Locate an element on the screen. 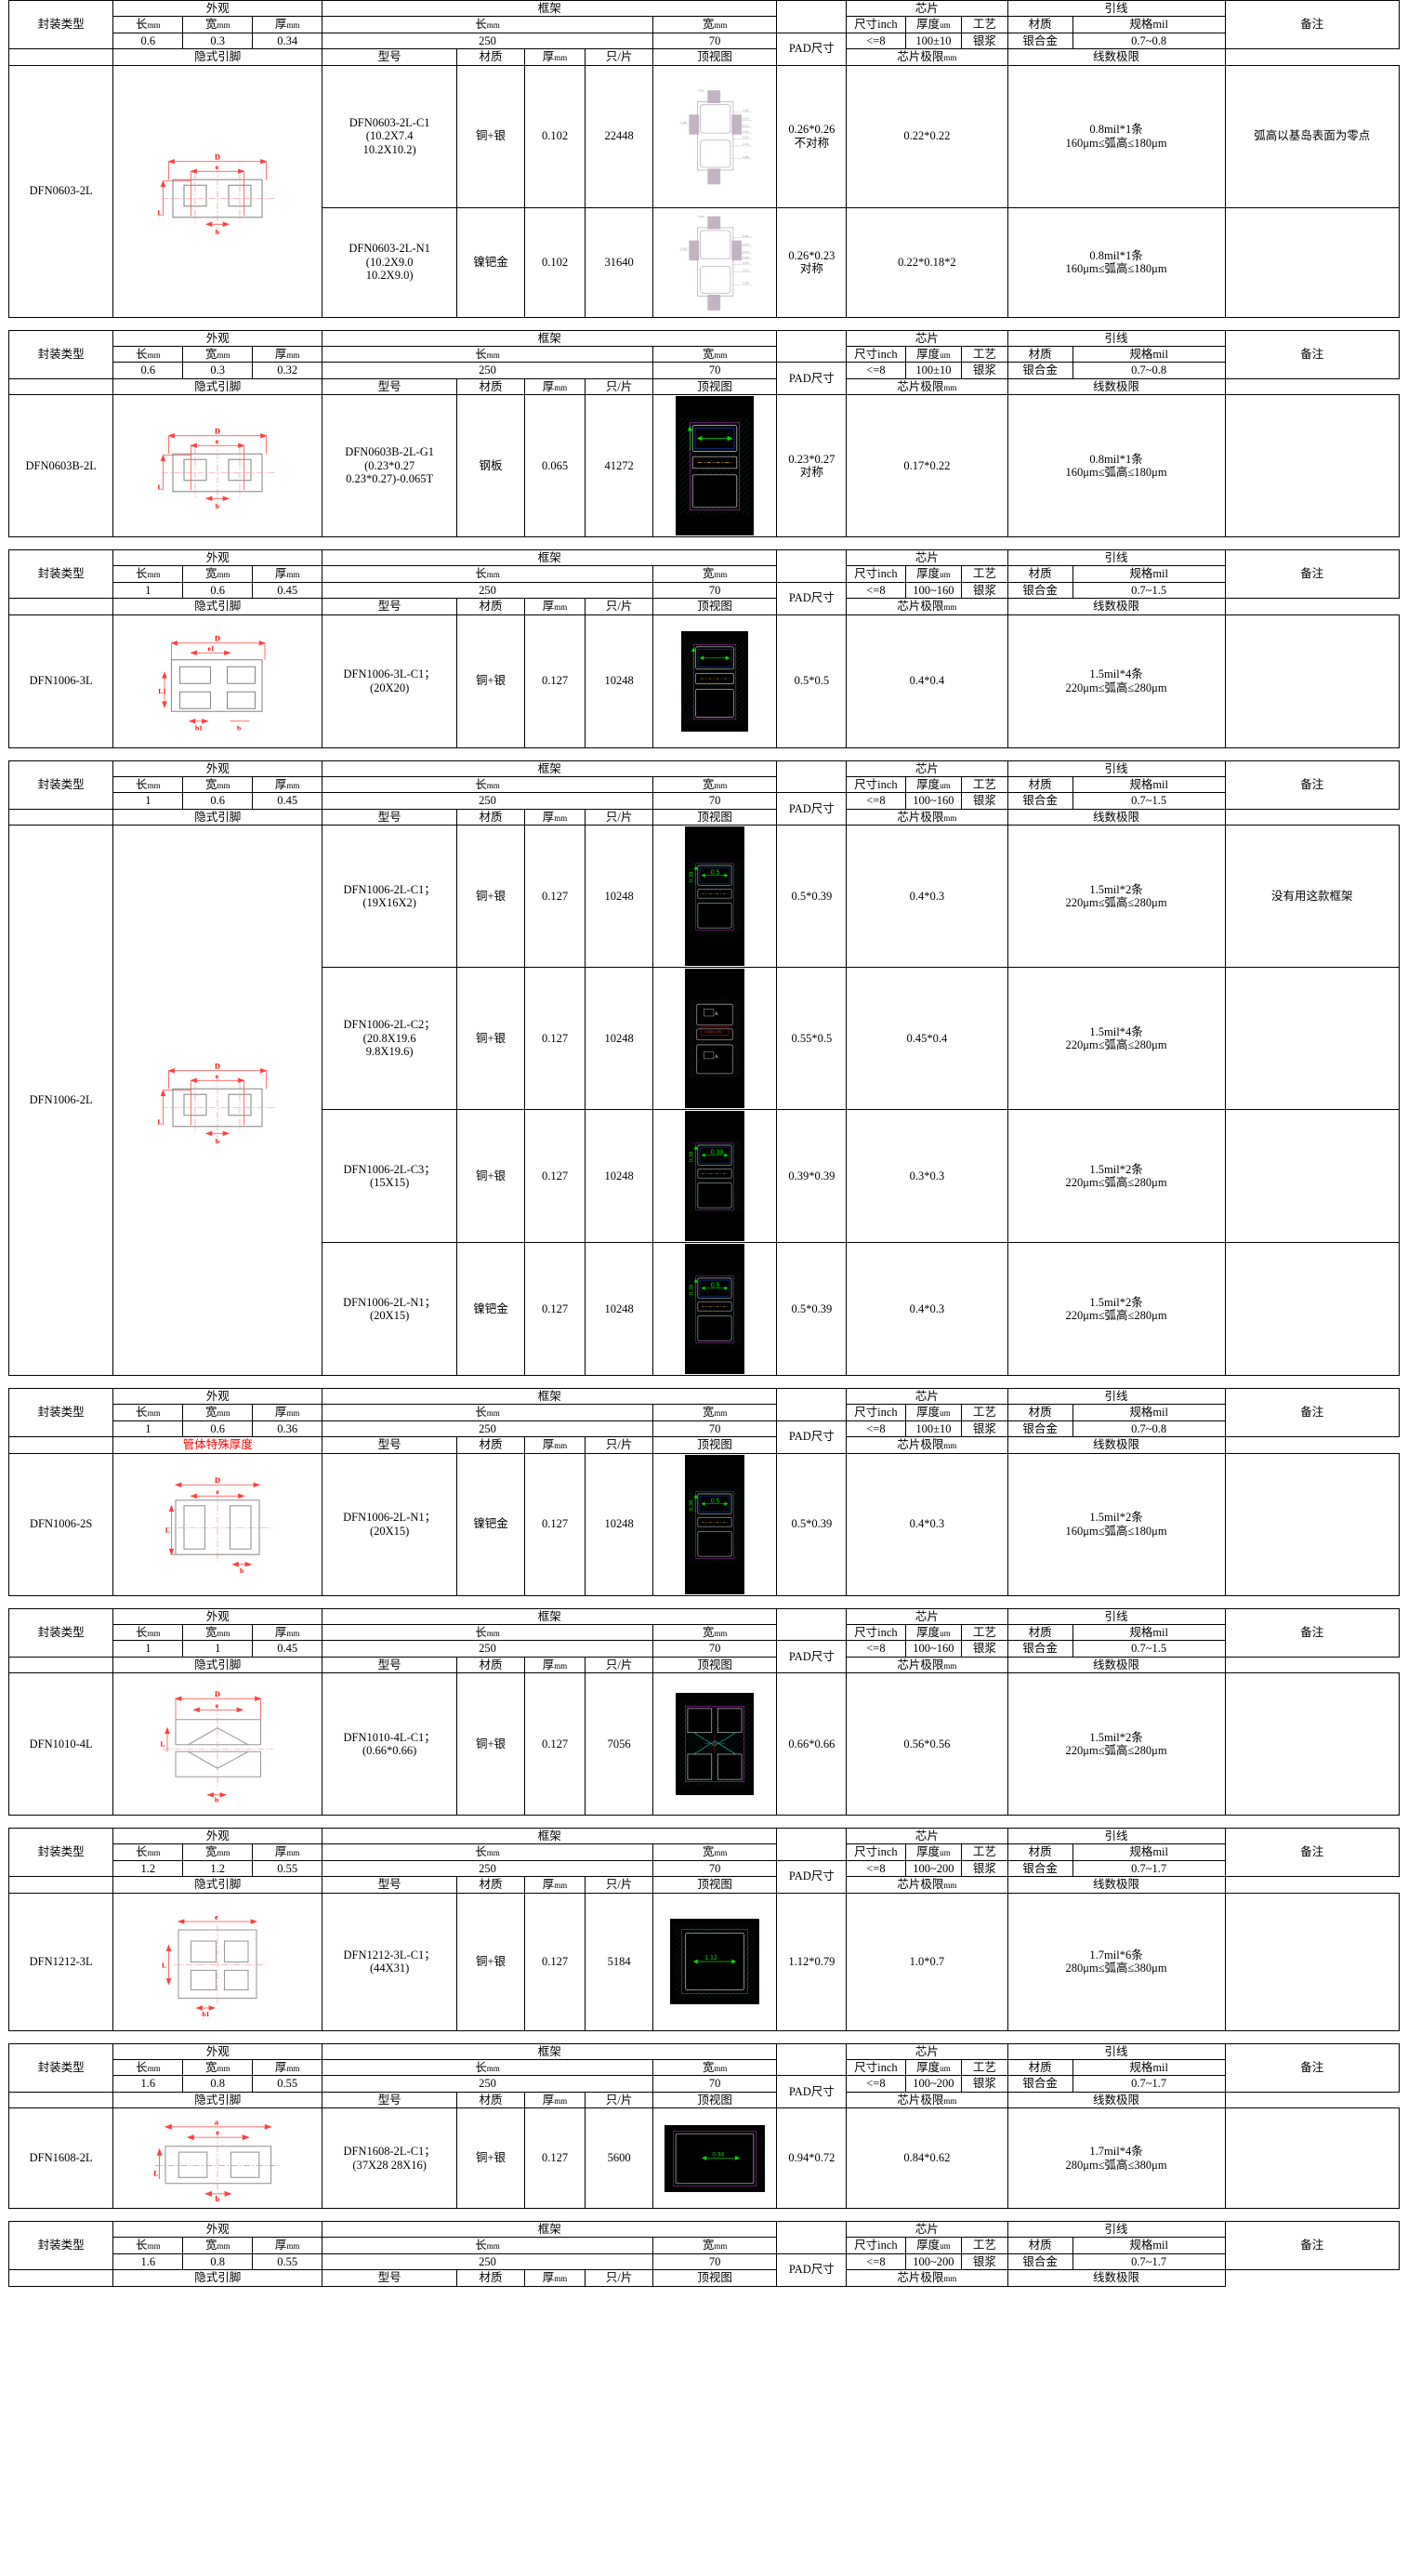 This screenshot has height=2576, width=1408. cell-pcs-per-sheet: 41272 is located at coordinates (619, 465).